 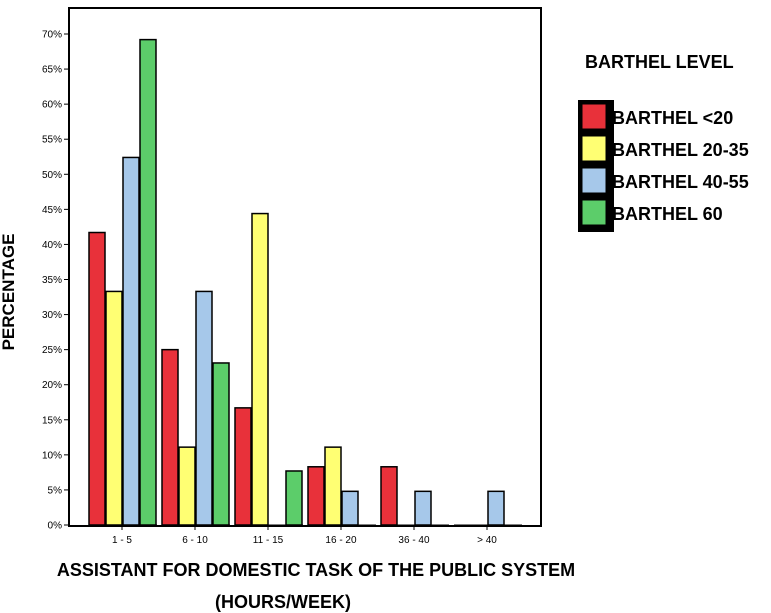 What do you see at coordinates (414, 540) in the screenshot?
I see `x-tick-label: 36 - 40` at bounding box center [414, 540].